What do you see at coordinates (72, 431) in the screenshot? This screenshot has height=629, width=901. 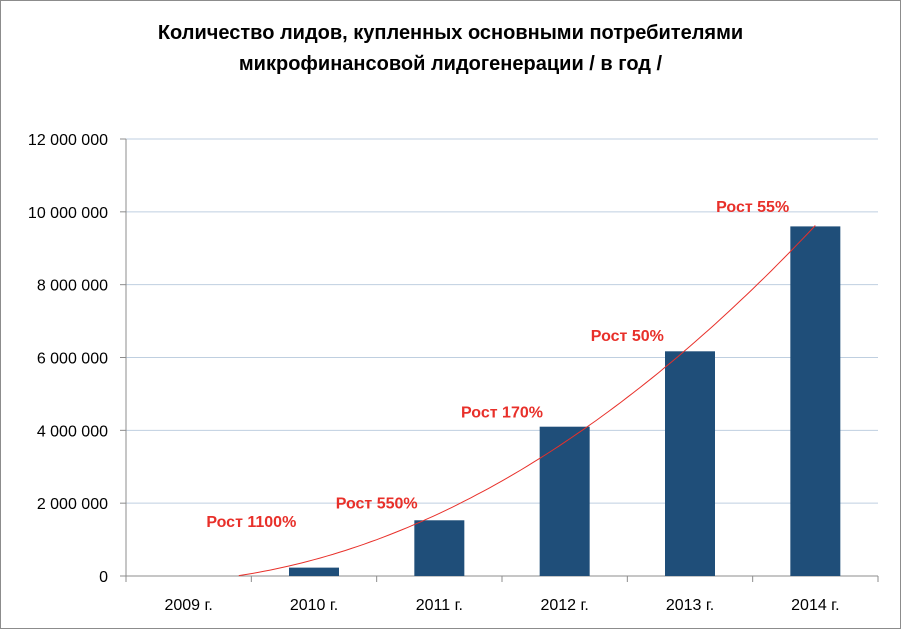 I see `y-tick-label: 4 000 000` at bounding box center [72, 431].